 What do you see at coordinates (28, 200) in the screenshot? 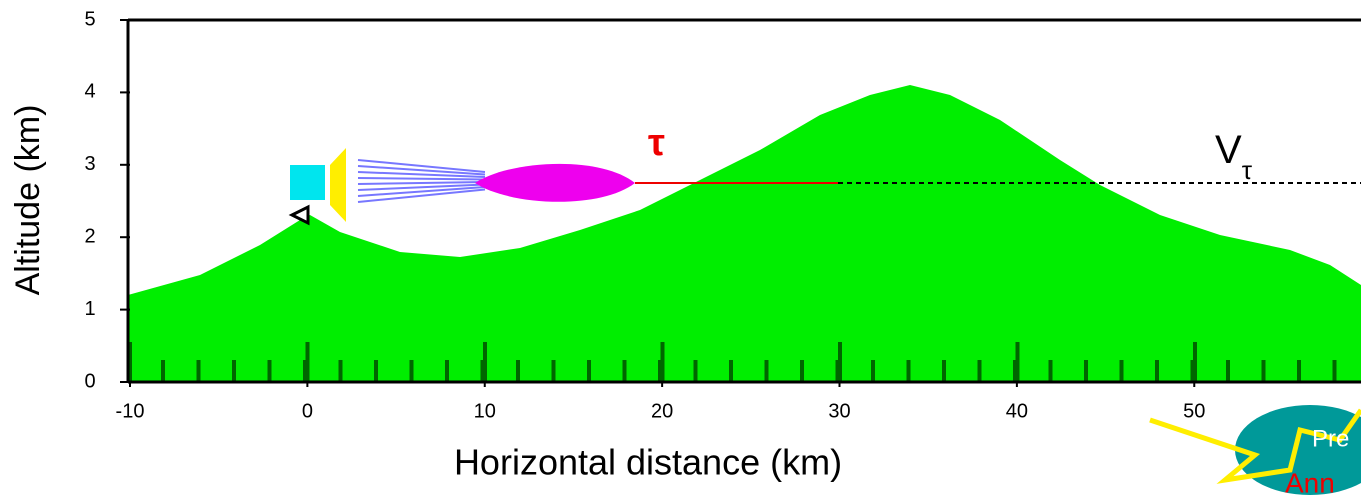
I see `y-axis-label: Altitude (km)` at bounding box center [28, 200].